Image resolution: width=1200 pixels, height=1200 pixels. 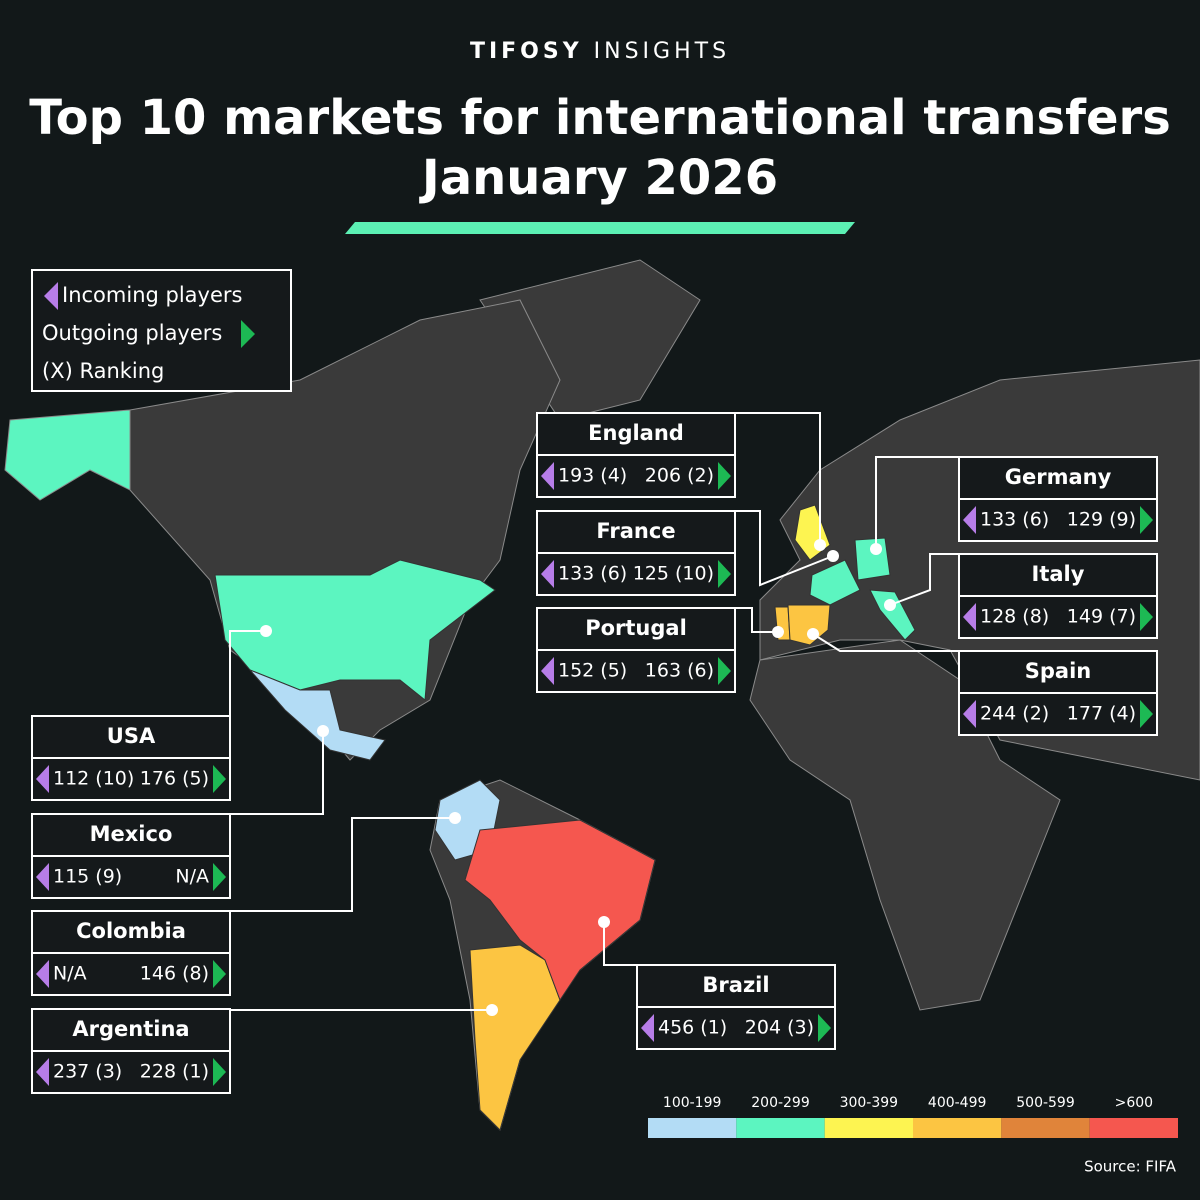 I want to click on country-name: Mexico, so click(x=131, y=834).